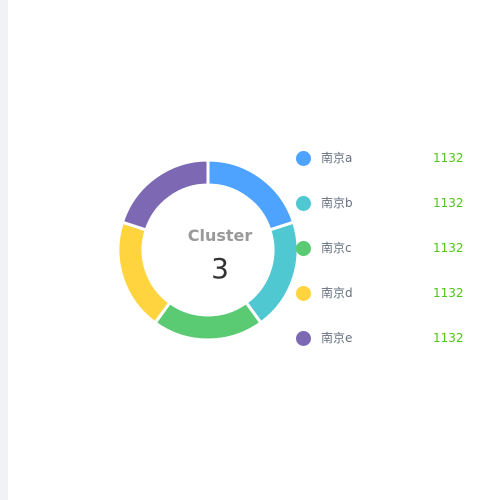  I want to click on legend-item-c: 南京c 1132, so click(386, 260).